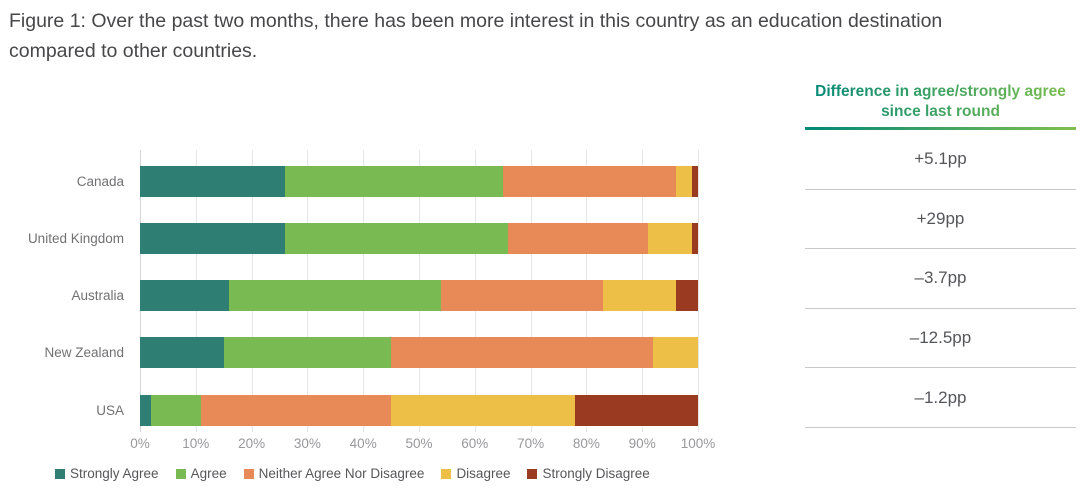 This screenshot has width=1080, height=503. I want to click on x-tick-label: 40%, so click(363, 443).